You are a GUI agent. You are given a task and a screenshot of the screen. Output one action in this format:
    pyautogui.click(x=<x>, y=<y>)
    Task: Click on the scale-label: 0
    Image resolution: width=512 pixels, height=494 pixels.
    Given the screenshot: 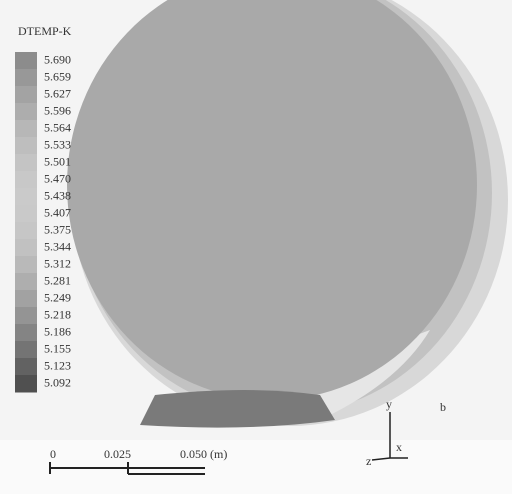 What is the action you would take?
    pyautogui.click(x=53, y=454)
    